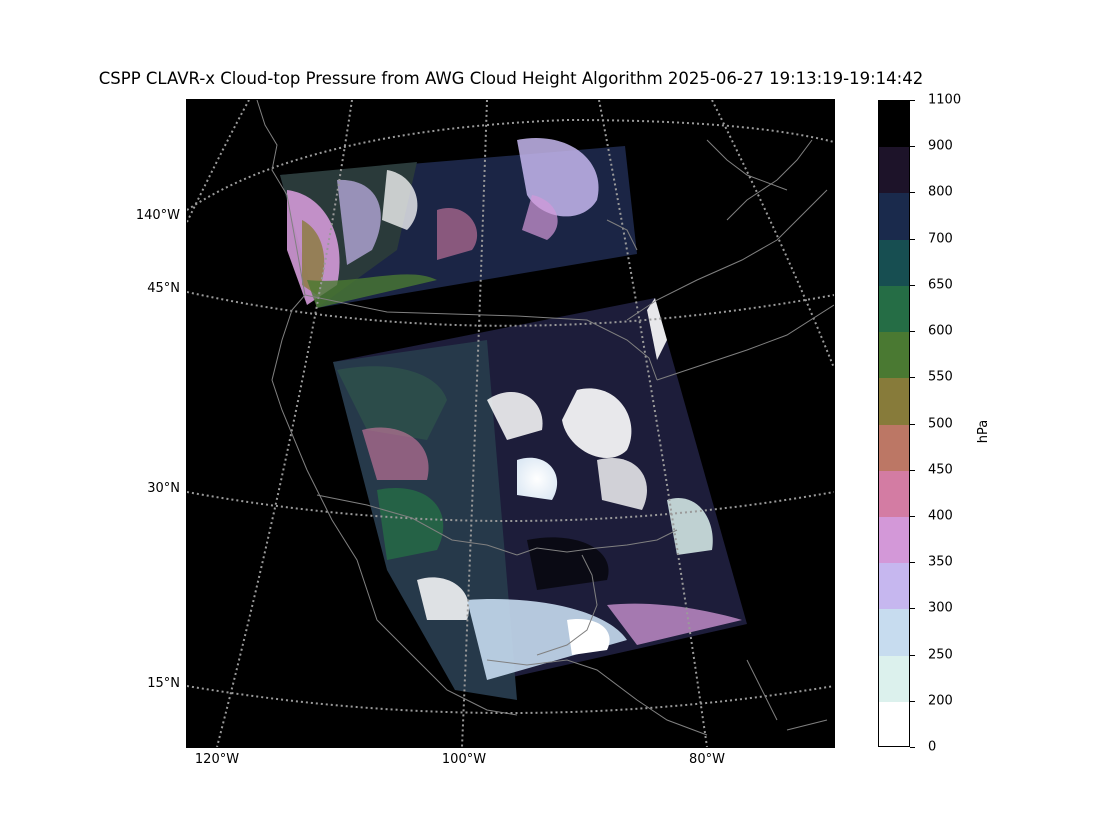  I want to click on colorbar-tick-label: 350, so click(940, 562).